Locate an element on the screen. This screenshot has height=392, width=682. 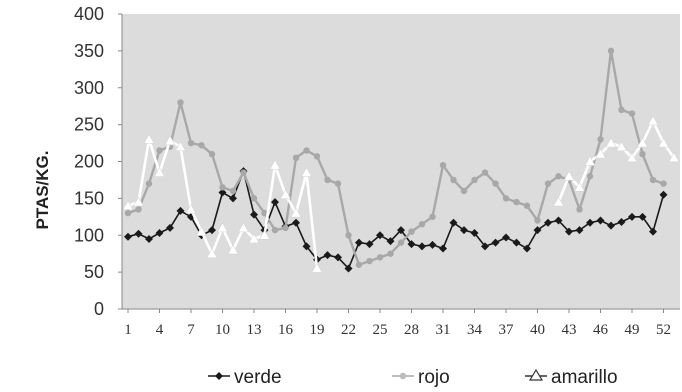
y-tick-label: 200 is located at coordinates (89, 162).